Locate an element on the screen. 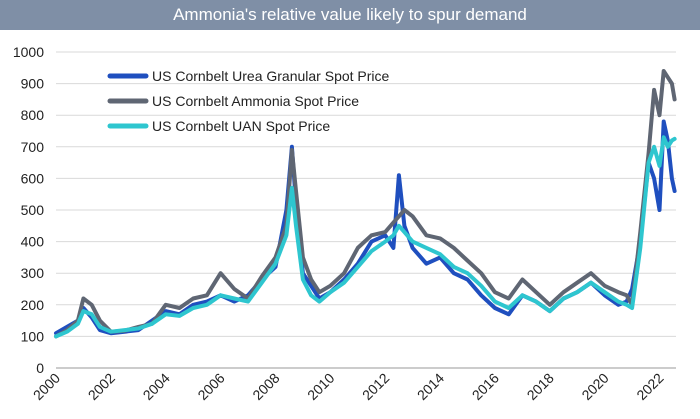 The width and height of the screenshot is (700, 419). y-tick-label: 900 is located at coordinates (33, 84).